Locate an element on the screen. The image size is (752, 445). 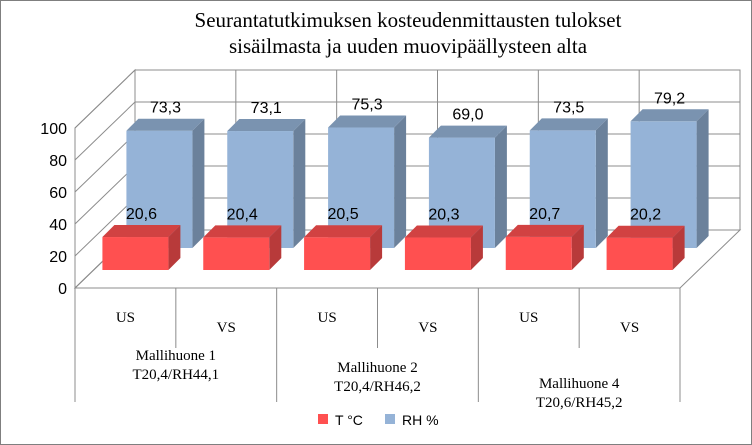
data-label-rh: 69,0 is located at coordinates (467, 115).